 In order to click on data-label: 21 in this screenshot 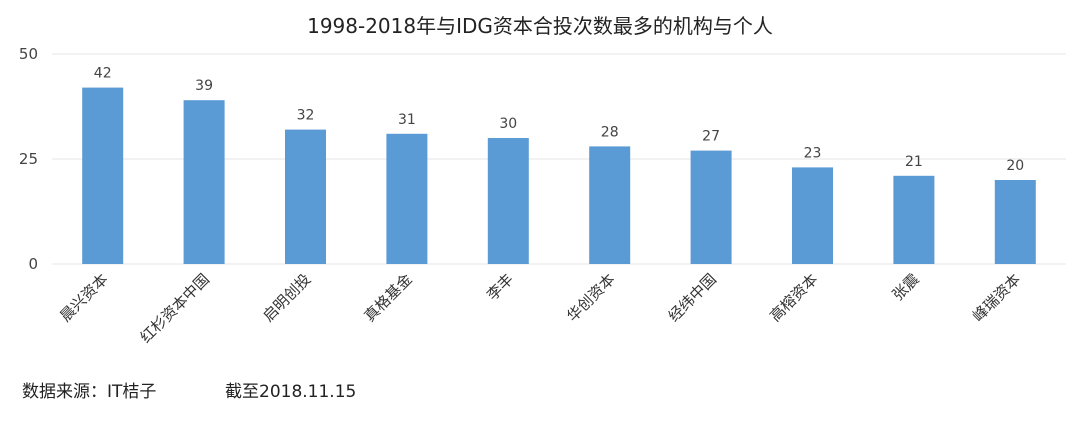, I will do `click(914, 162)`.